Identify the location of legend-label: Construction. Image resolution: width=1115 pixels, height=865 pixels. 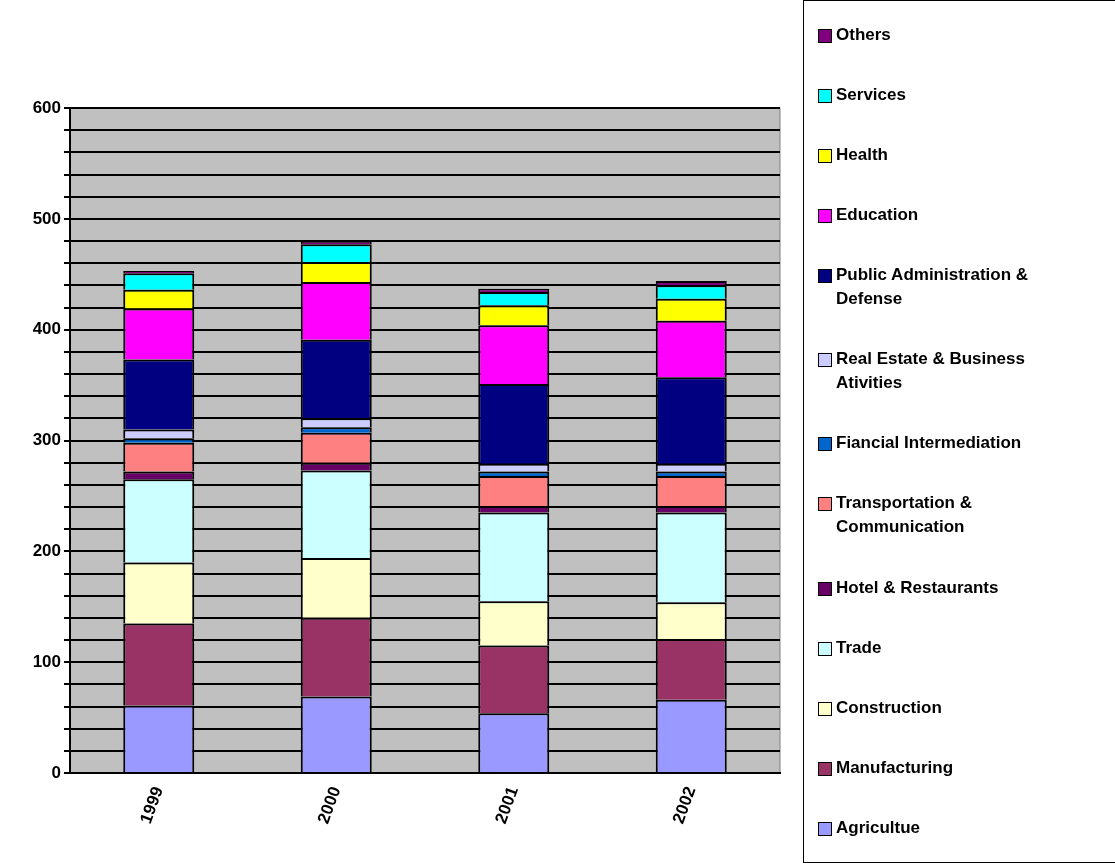
(889, 707).